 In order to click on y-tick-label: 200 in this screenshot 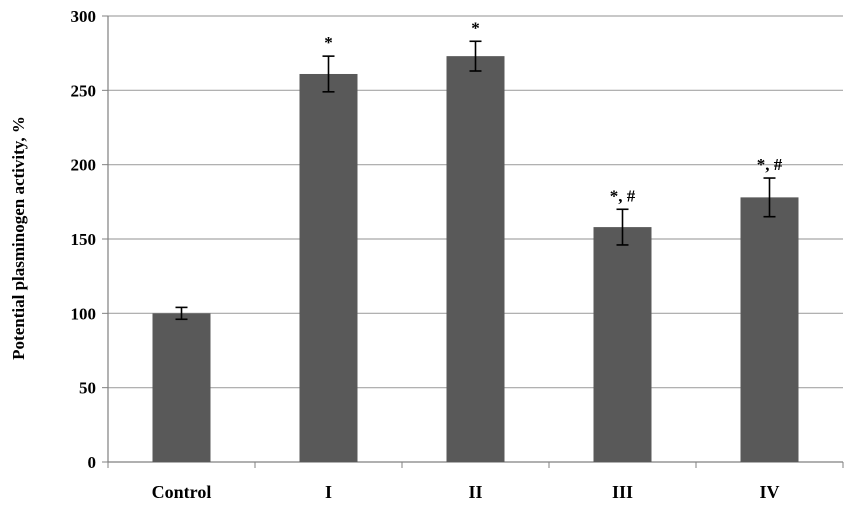, I will do `click(84, 165)`.